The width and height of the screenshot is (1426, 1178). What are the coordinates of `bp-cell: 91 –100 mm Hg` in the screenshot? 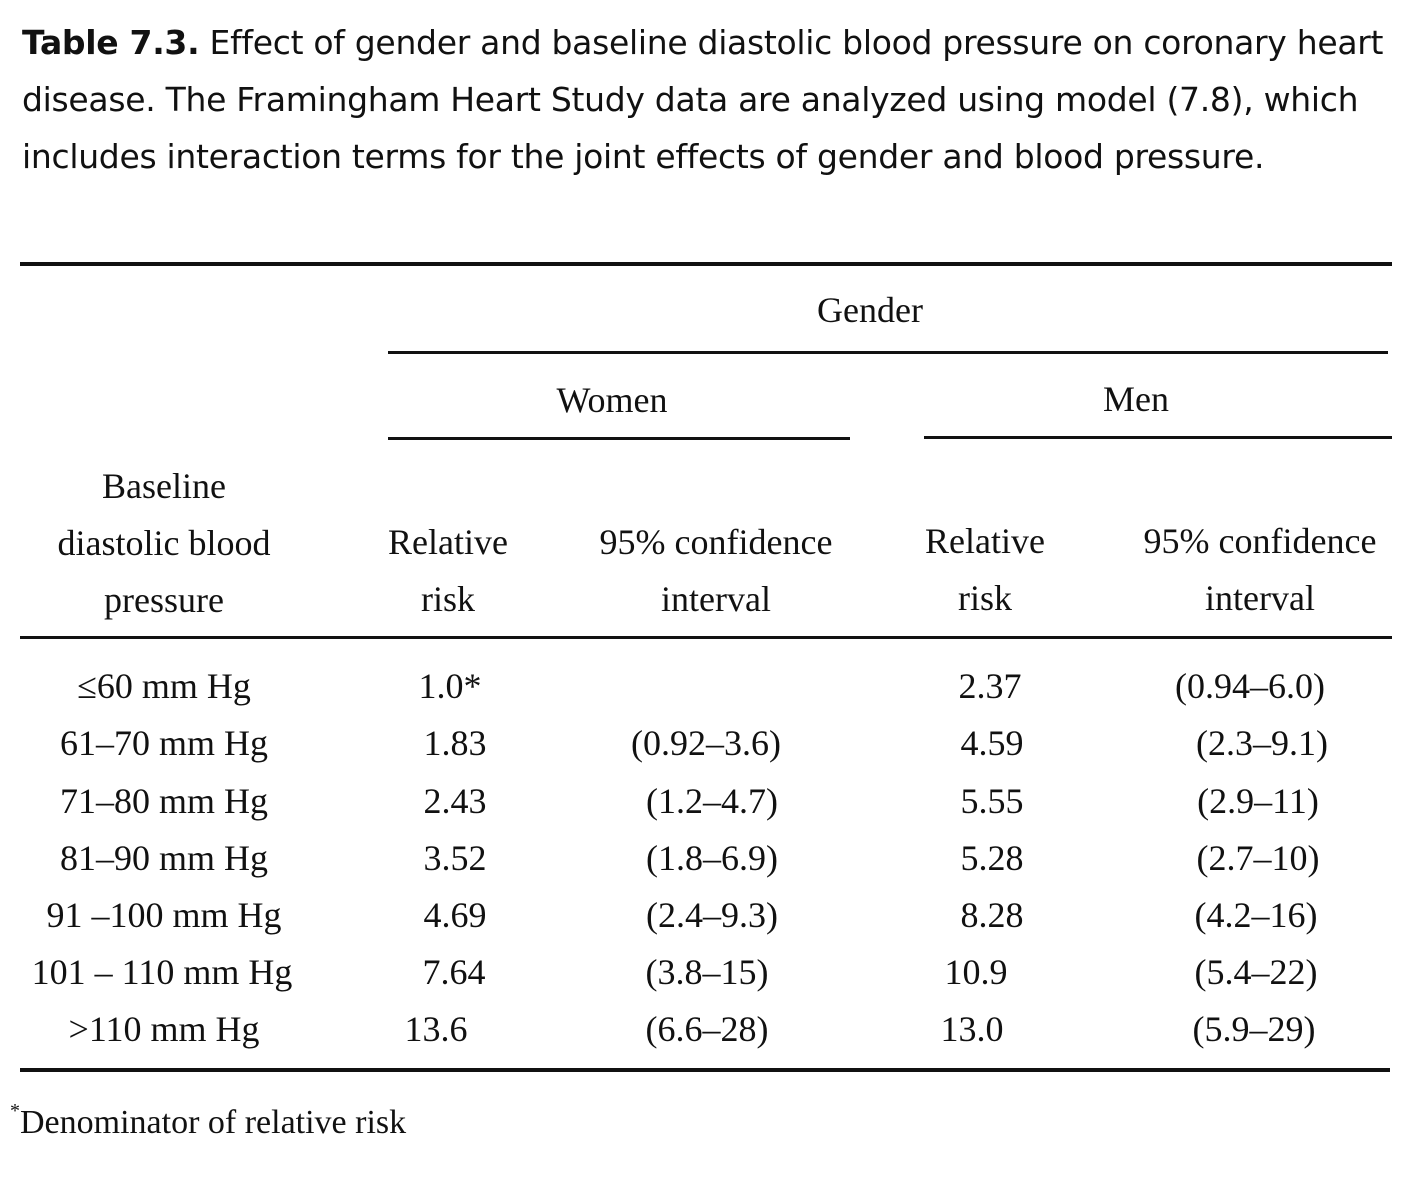 It's located at (164, 915).